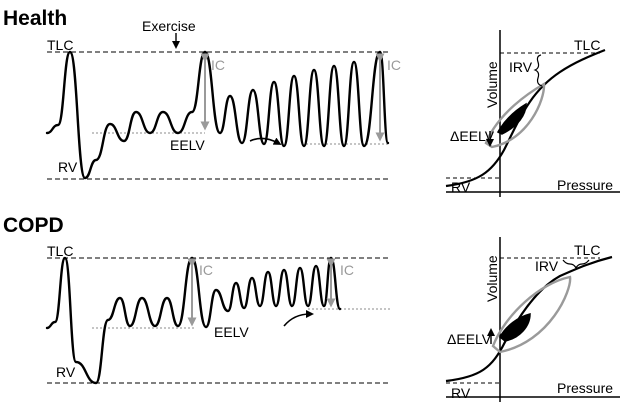 The image size is (627, 402). I want to click on copd-irv-brace, so click(576, 264).